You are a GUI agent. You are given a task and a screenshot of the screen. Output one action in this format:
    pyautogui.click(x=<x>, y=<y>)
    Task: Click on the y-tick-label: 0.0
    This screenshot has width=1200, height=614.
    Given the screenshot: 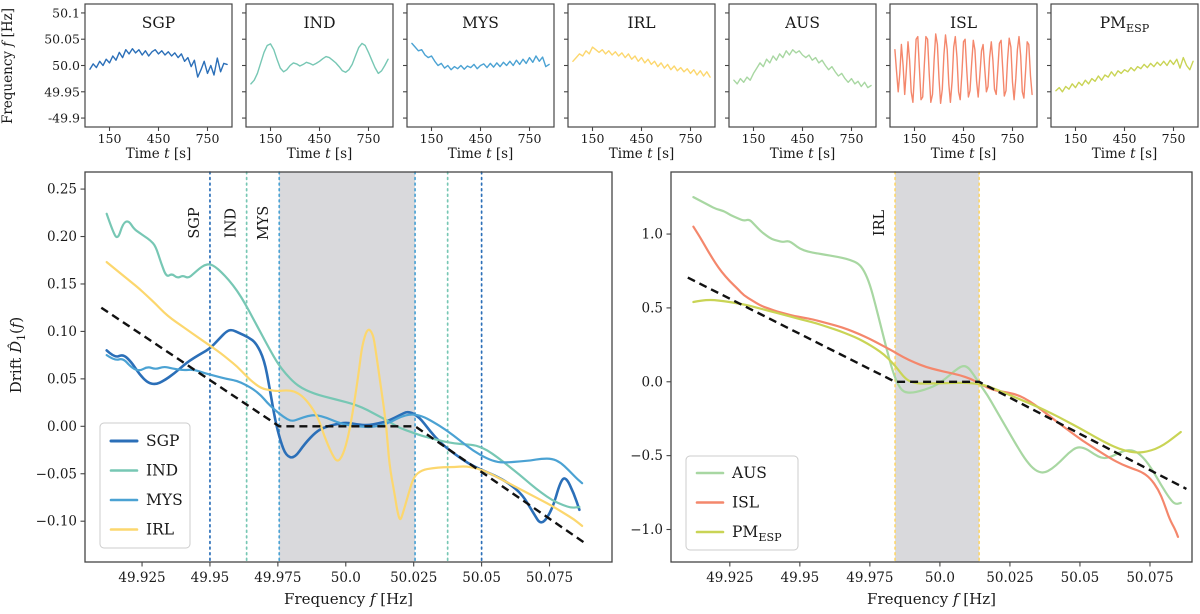 What is the action you would take?
    pyautogui.click(x=652, y=382)
    